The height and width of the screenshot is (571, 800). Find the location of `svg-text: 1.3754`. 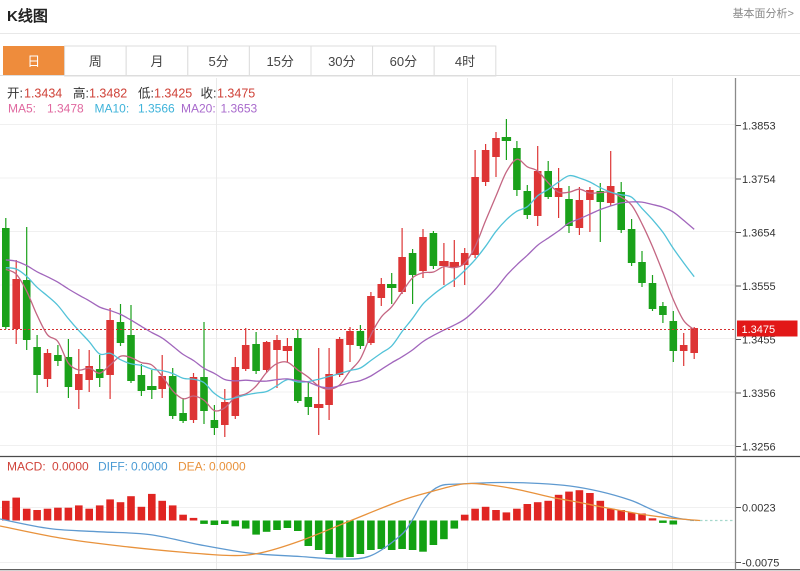

svg-text: 1.3754 is located at coordinates (759, 180).